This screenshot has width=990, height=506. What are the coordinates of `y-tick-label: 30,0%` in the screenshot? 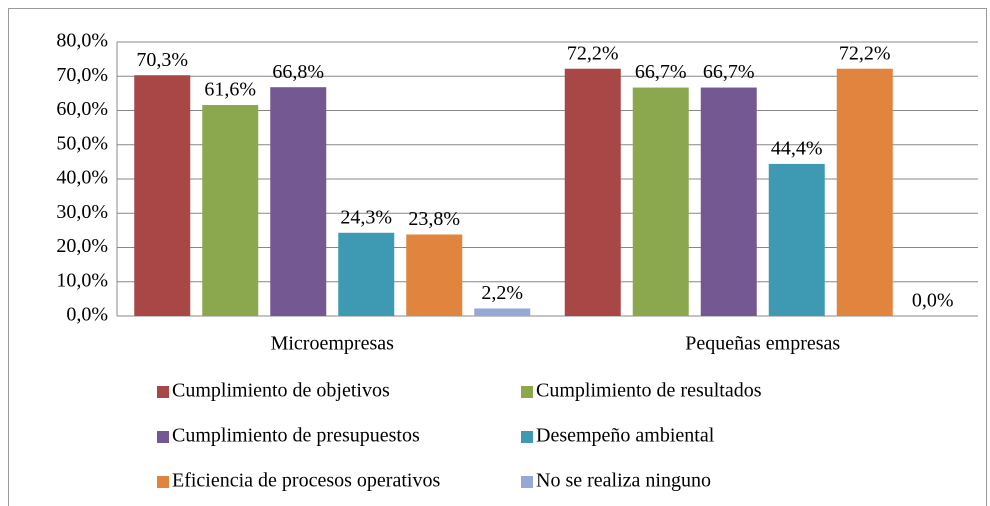 It's located at (82, 212).